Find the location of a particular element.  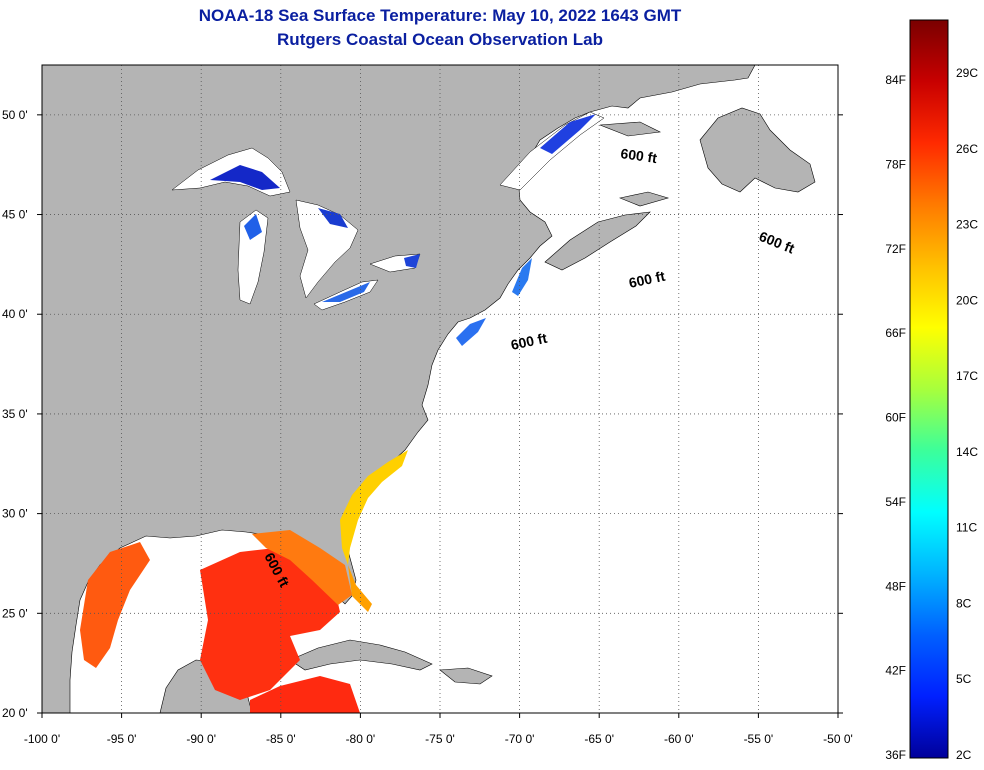

colorbar-fahrenheit-labels: 84F 78F 72F 66F 60F 54F 48F 42F 36F is located at coordinates (895, 417).